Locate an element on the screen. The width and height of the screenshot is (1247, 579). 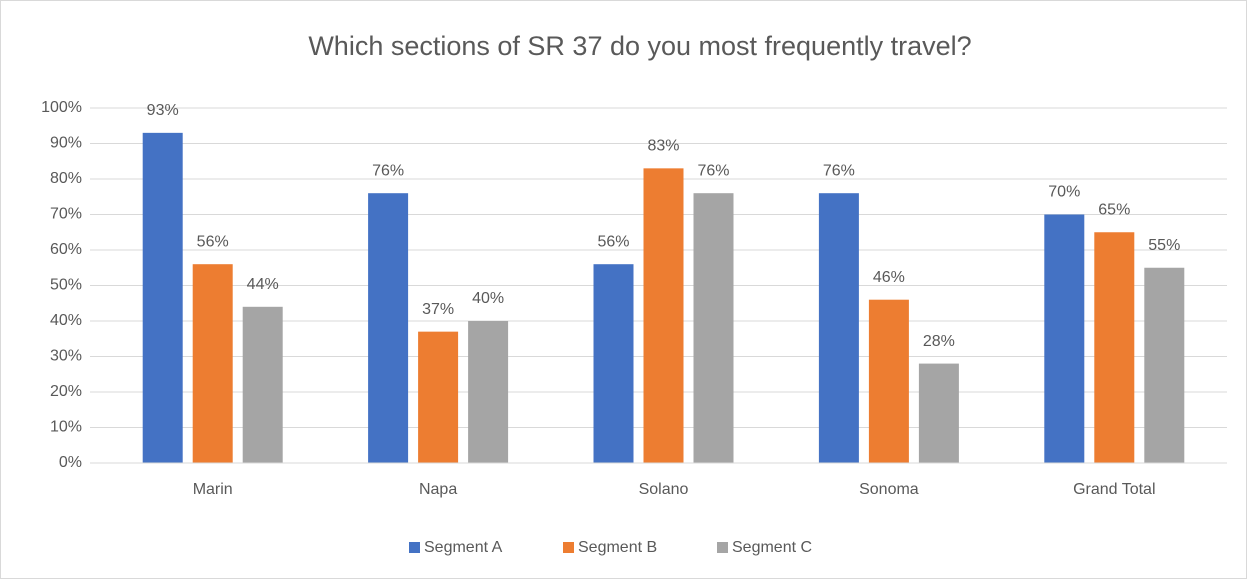
y-tick-label: 50% is located at coordinates (66, 285).